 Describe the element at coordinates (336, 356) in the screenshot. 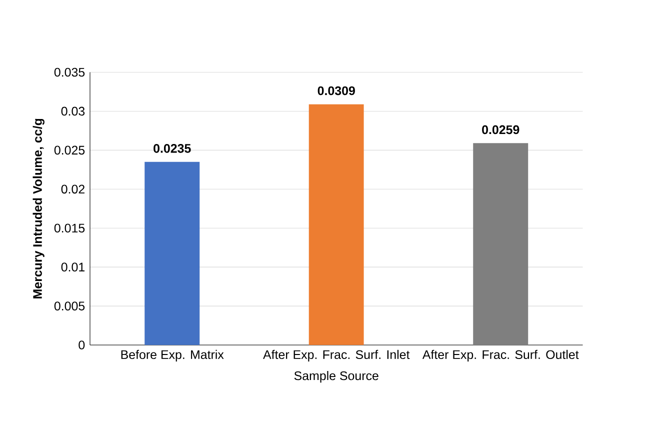

I see `x-tick-label: After Exp. Frac. Surf. Inlet` at that location.